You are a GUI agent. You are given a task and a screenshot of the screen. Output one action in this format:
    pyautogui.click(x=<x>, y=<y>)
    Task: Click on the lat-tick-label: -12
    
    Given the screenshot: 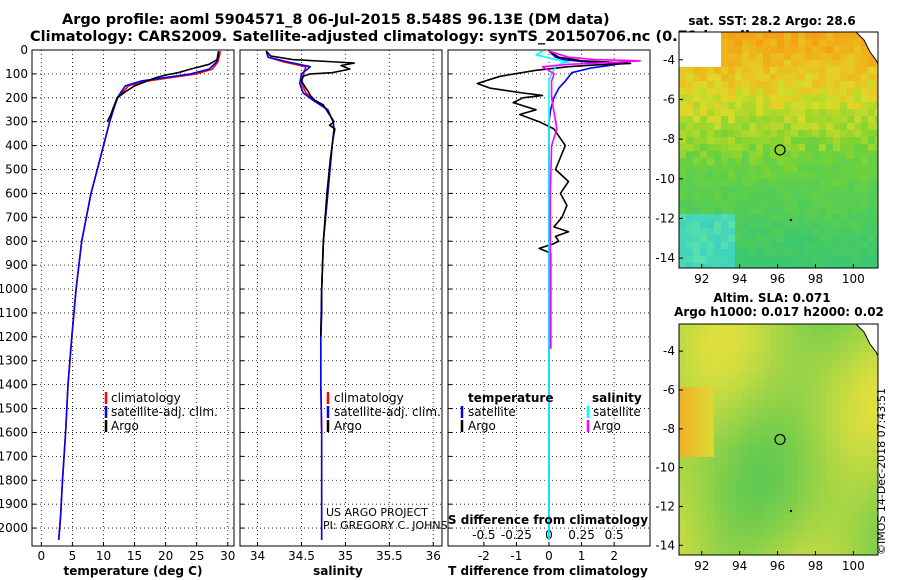 What is the action you would take?
    pyautogui.click(x=665, y=506)
    